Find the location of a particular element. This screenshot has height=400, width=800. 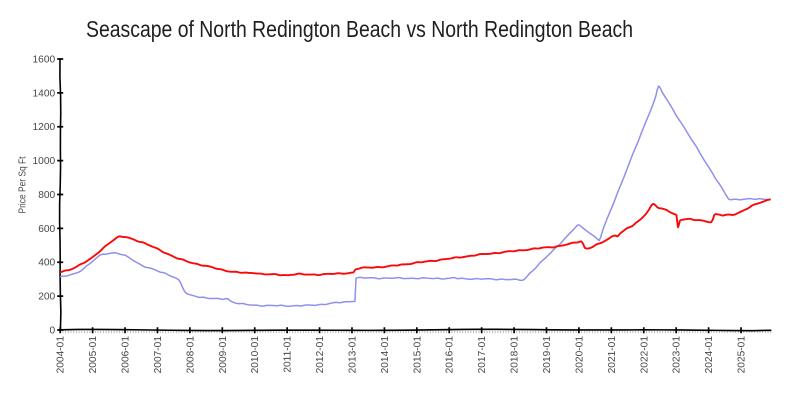

svg-text: 2009-01 is located at coordinates (223, 355).